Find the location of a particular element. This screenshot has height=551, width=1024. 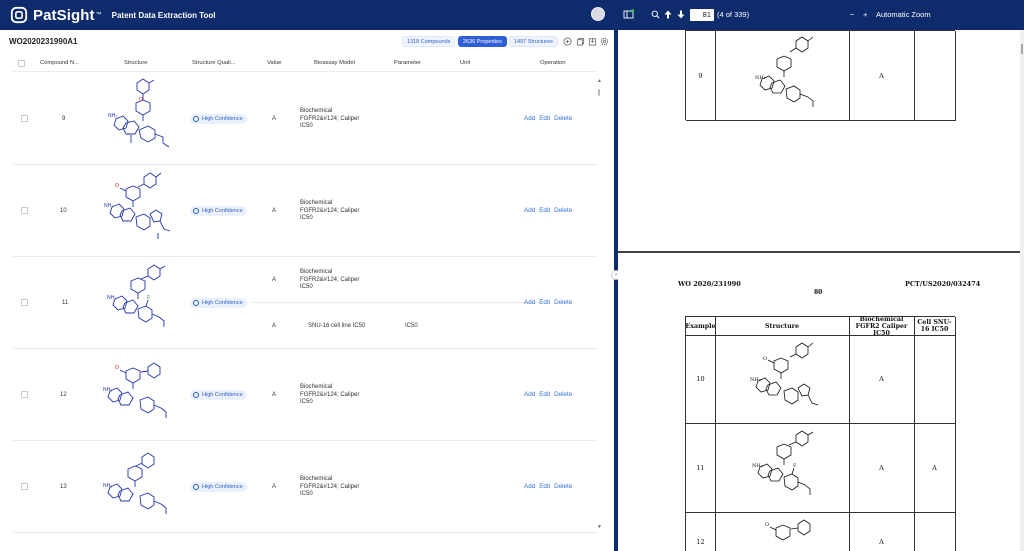

col-unit: Unit is located at coordinates (465, 63).